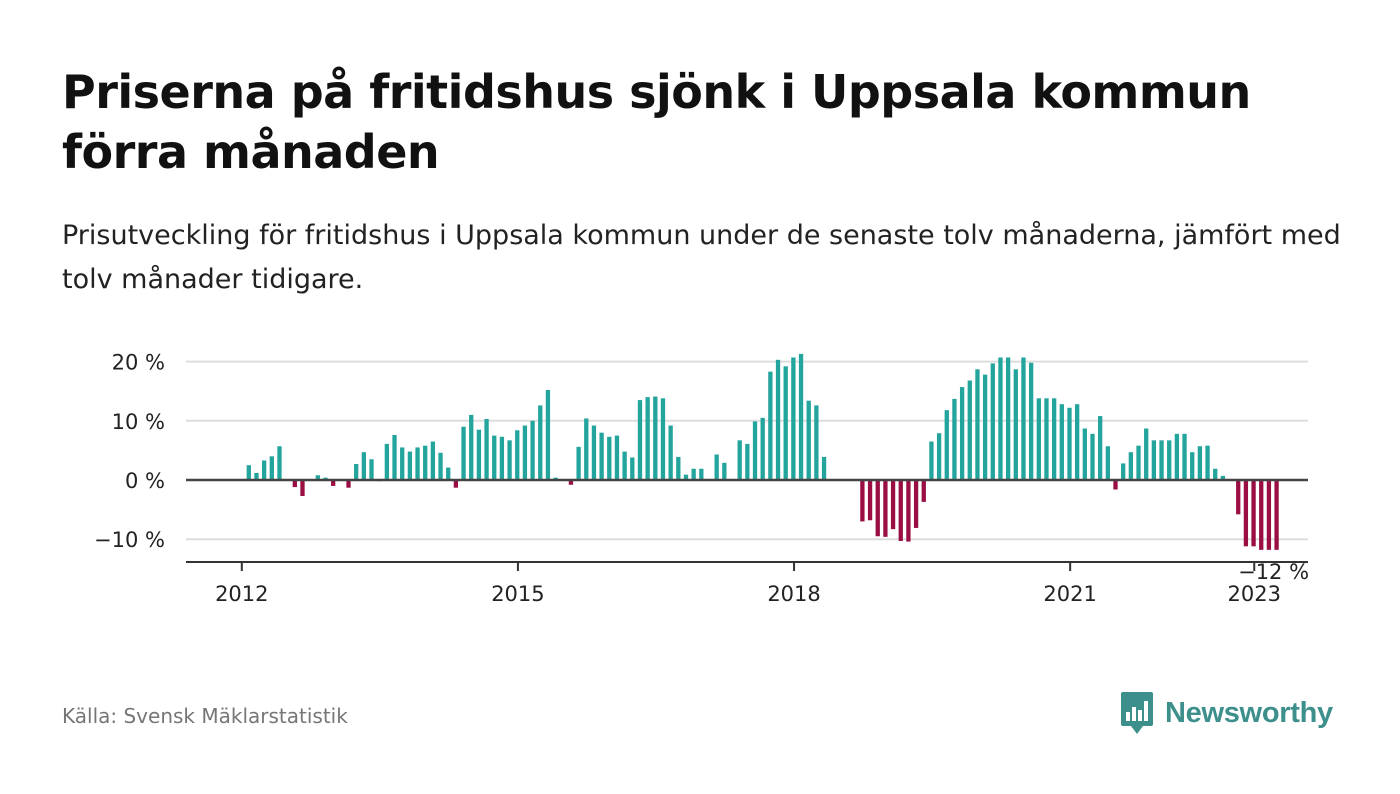  What do you see at coordinates (517, 594) in the screenshot?
I see `x-tick-label: 2015` at bounding box center [517, 594].